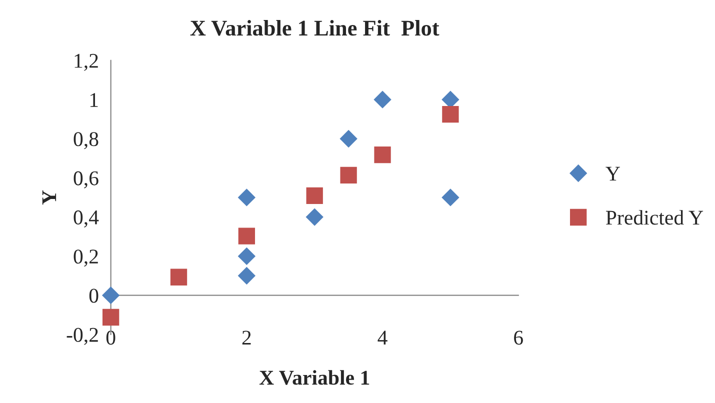  What do you see at coordinates (518, 337) in the screenshot?
I see `x-tick-label: 6` at bounding box center [518, 337].